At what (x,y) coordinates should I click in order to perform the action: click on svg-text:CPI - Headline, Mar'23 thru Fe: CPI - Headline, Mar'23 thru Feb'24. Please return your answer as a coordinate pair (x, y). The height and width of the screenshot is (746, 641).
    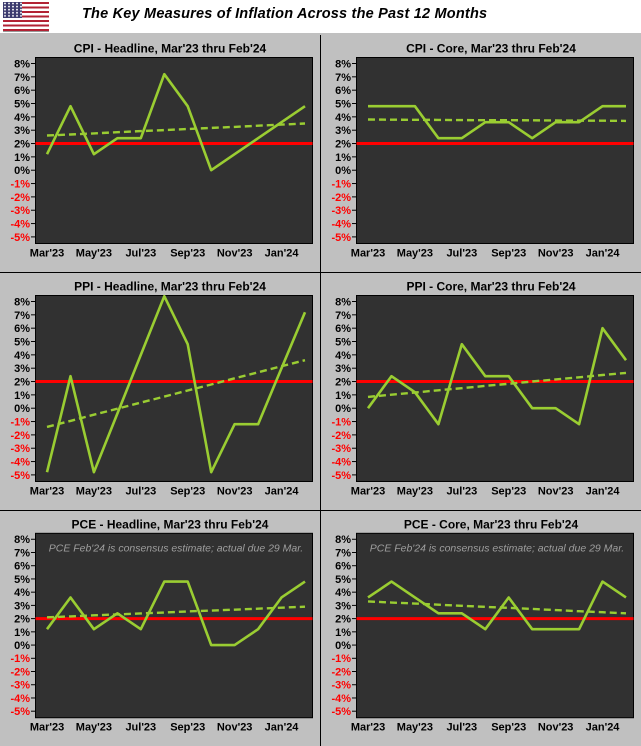
    Looking at the image, I should click on (170, 49).